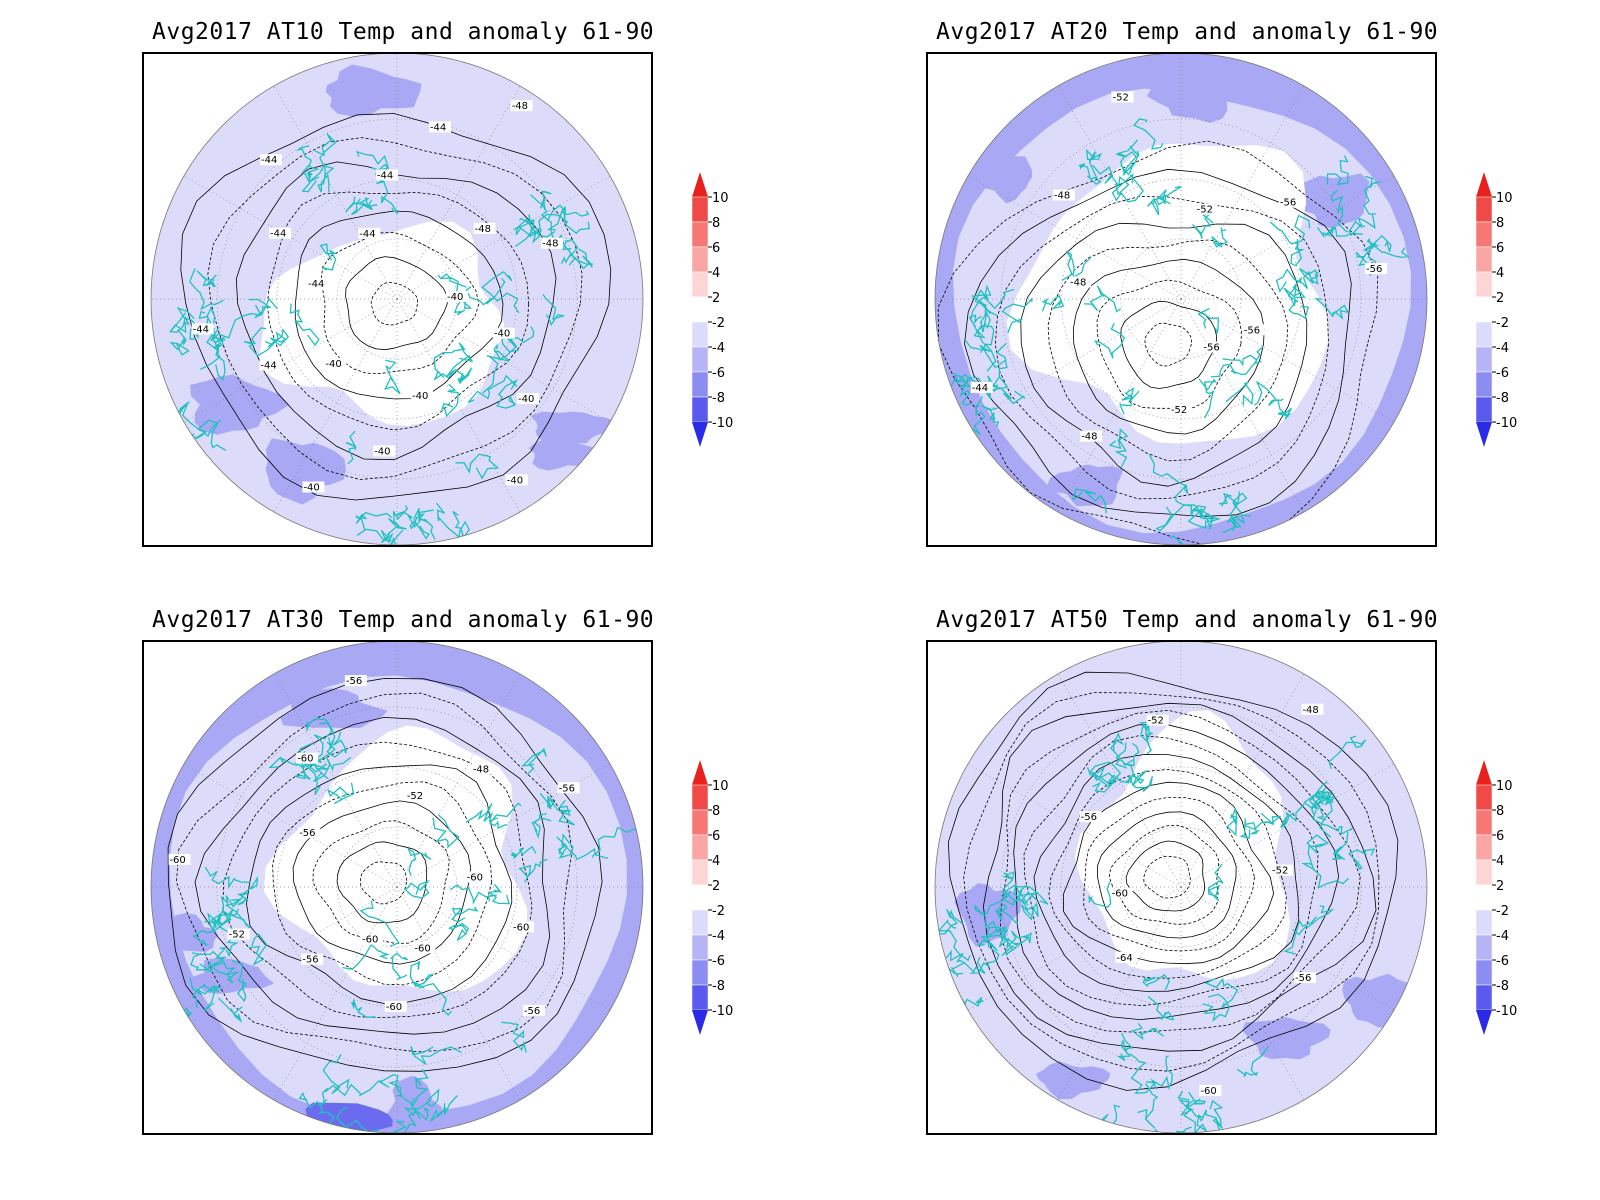  What do you see at coordinates (1507, 905) in the screenshot?
I see `colorbar: 10 8 6 4 2 -2 -4 -6 -8 -10` at bounding box center [1507, 905].